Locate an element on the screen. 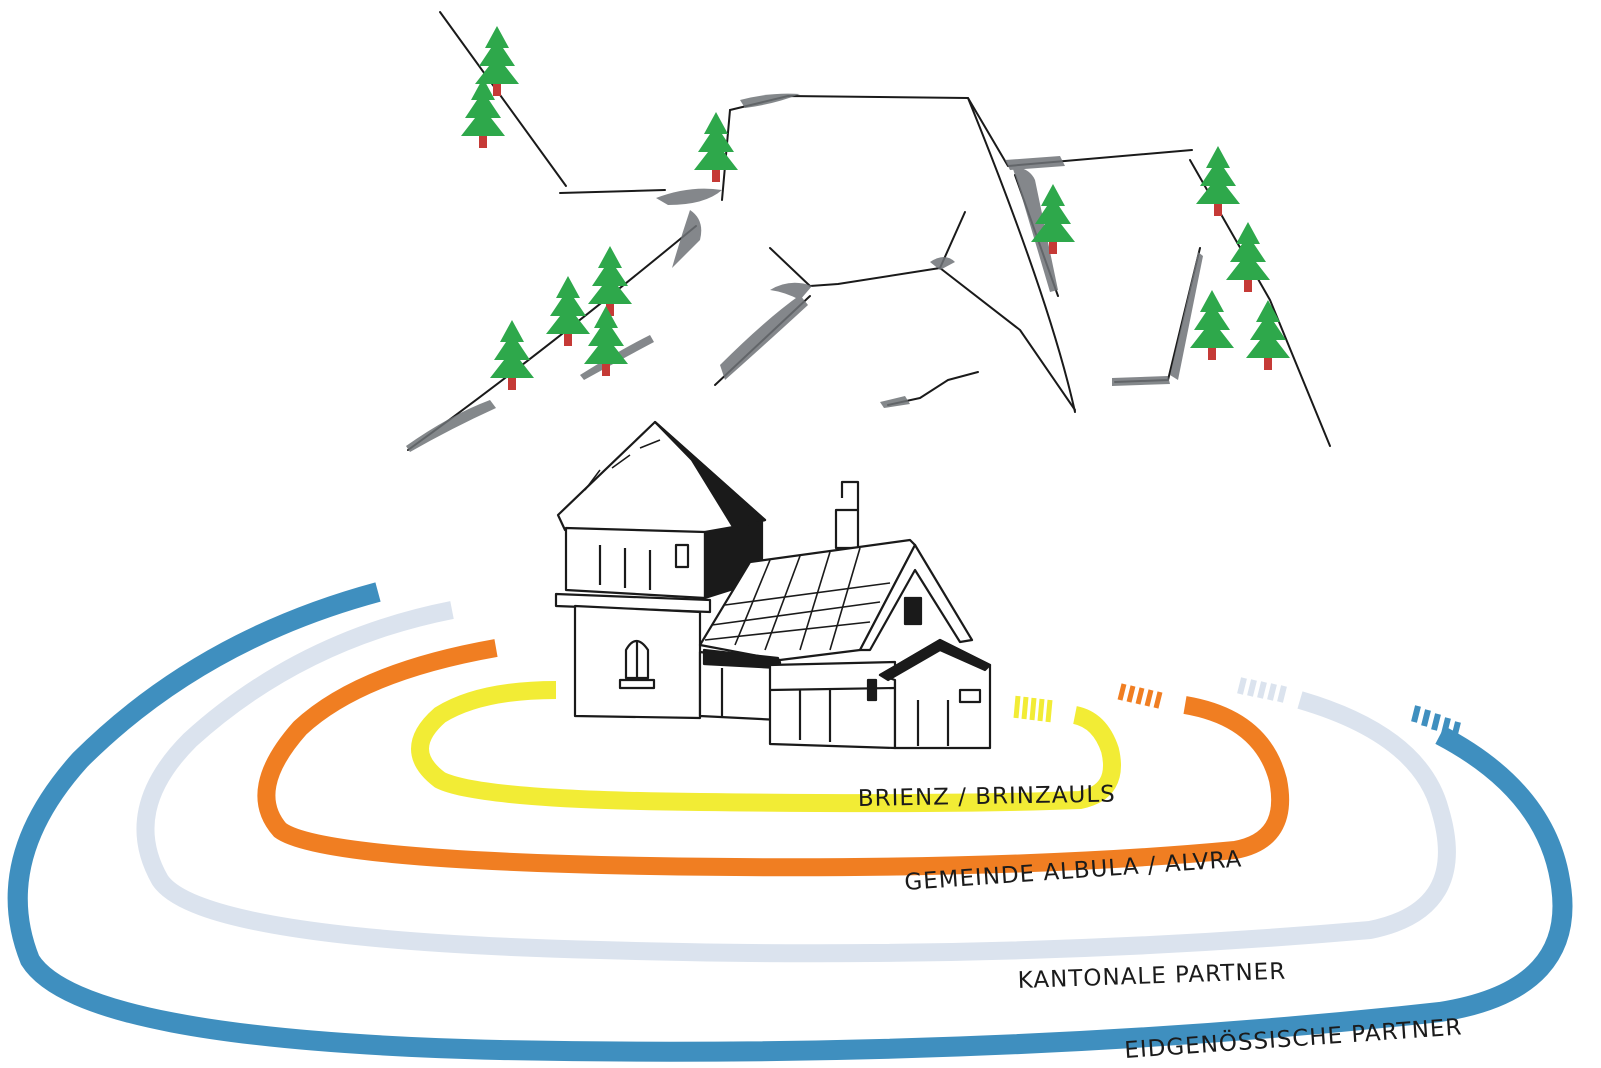  ring-brienz is located at coordinates (766, 747).